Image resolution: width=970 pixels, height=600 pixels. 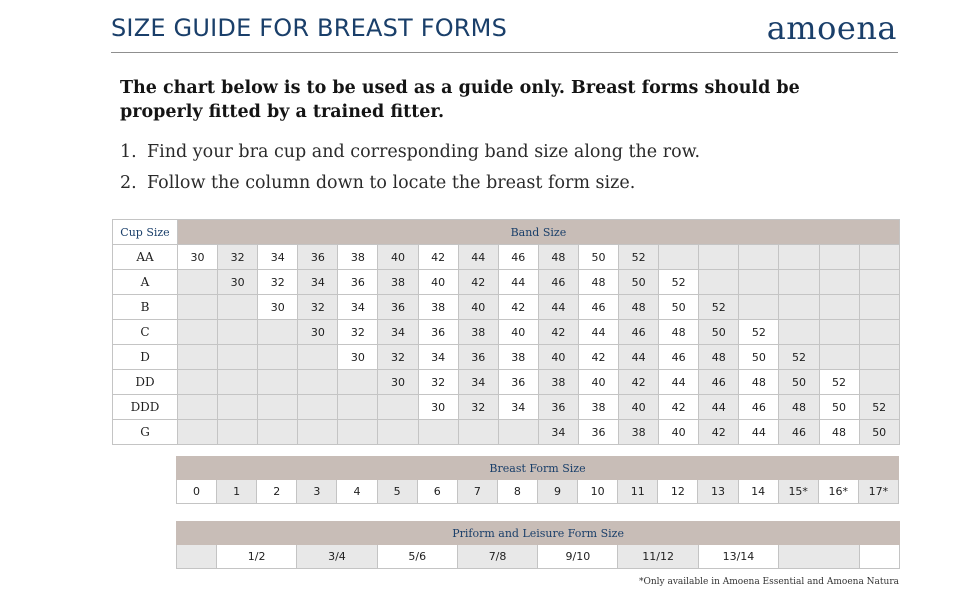 I want to click on cup-size-label: DD, so click(x=145, y=382).